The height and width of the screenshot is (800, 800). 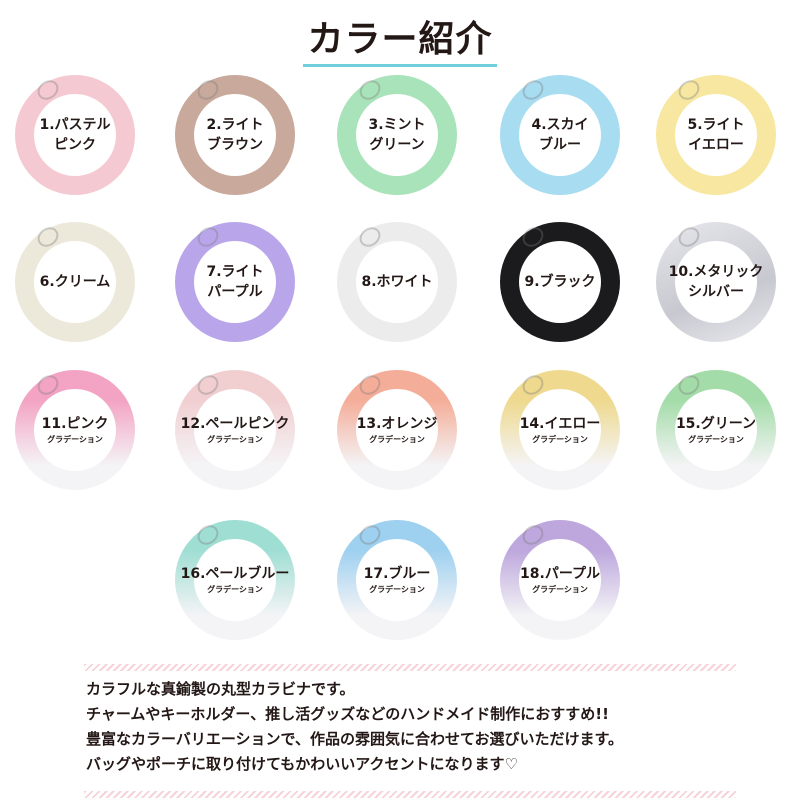 I want to click on color-label: 10.メタリック シルバー, so click(x=716, y=282).